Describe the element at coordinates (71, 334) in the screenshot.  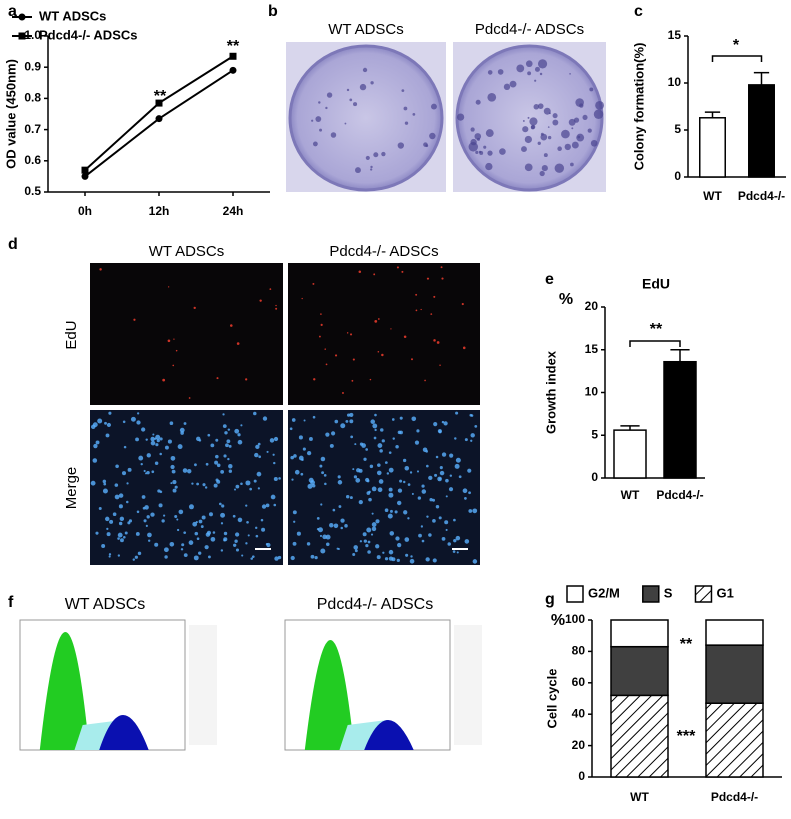
I see `row-label: EdU` at that location.